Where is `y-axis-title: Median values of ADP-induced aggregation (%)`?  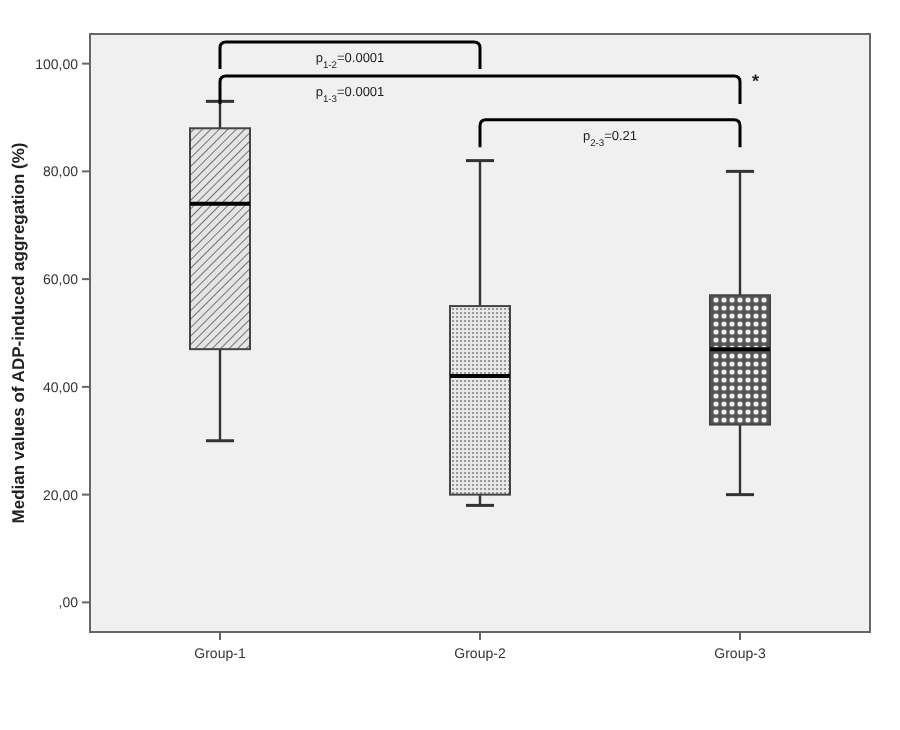
y-axis-title: Median values of ADP-induced aggregation (%) is located at coordinates (18, 333).